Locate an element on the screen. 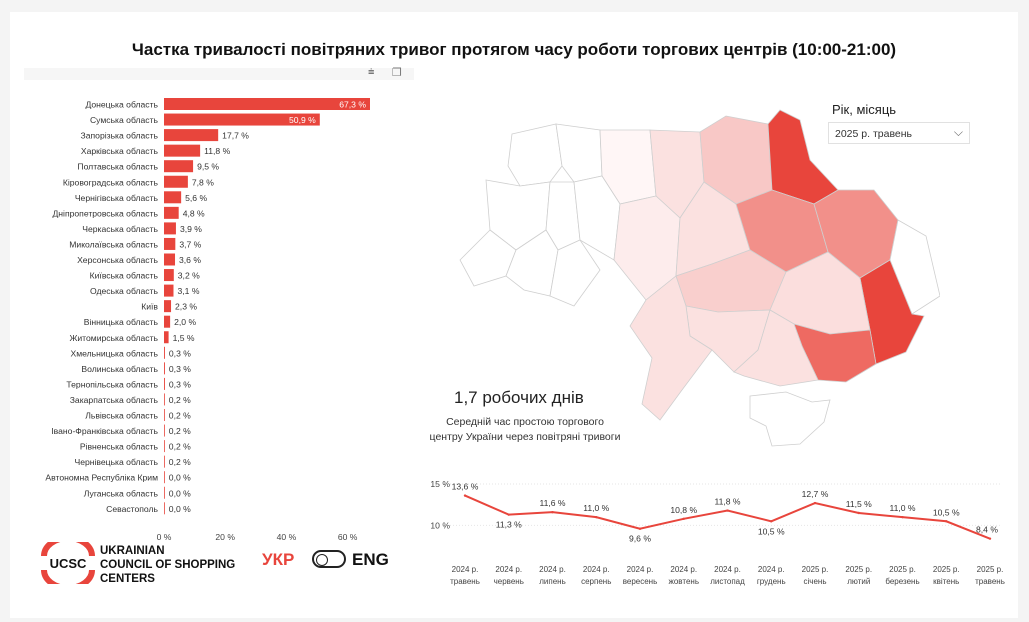 This screenshot has width=1029, height=622. map-region-volyn is located at coordinates (535, 155).